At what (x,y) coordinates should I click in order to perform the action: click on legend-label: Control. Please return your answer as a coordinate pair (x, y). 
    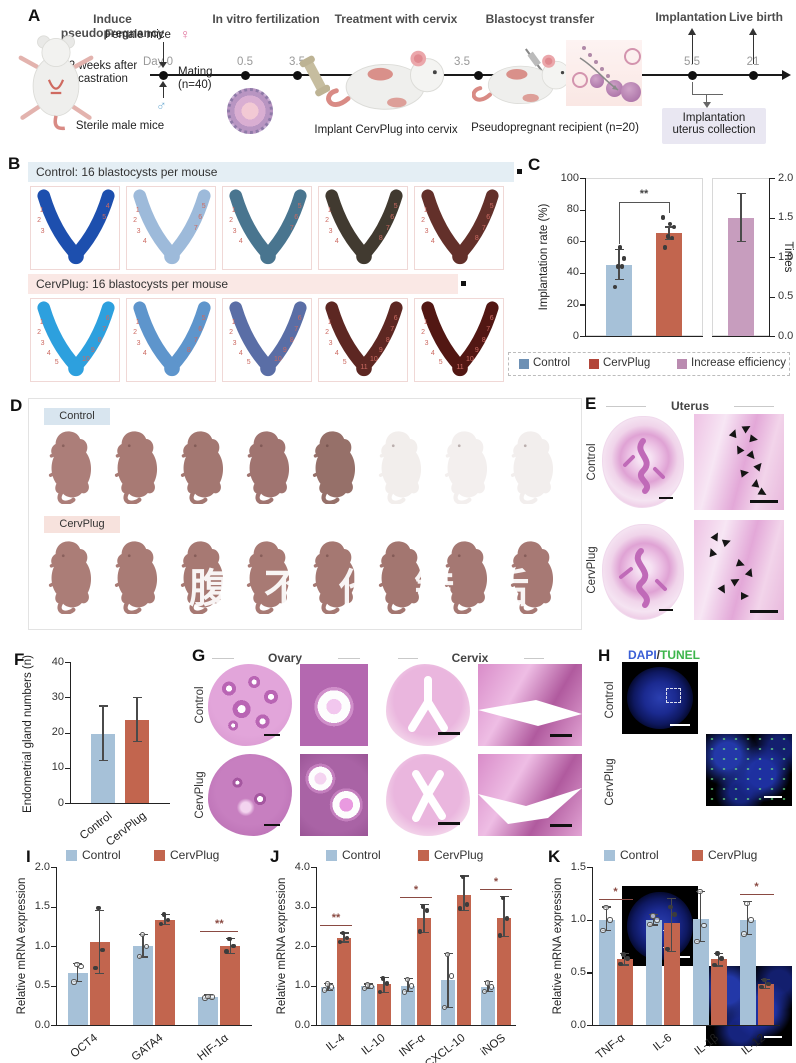
    Looking at the image, I should click on (639, 855).